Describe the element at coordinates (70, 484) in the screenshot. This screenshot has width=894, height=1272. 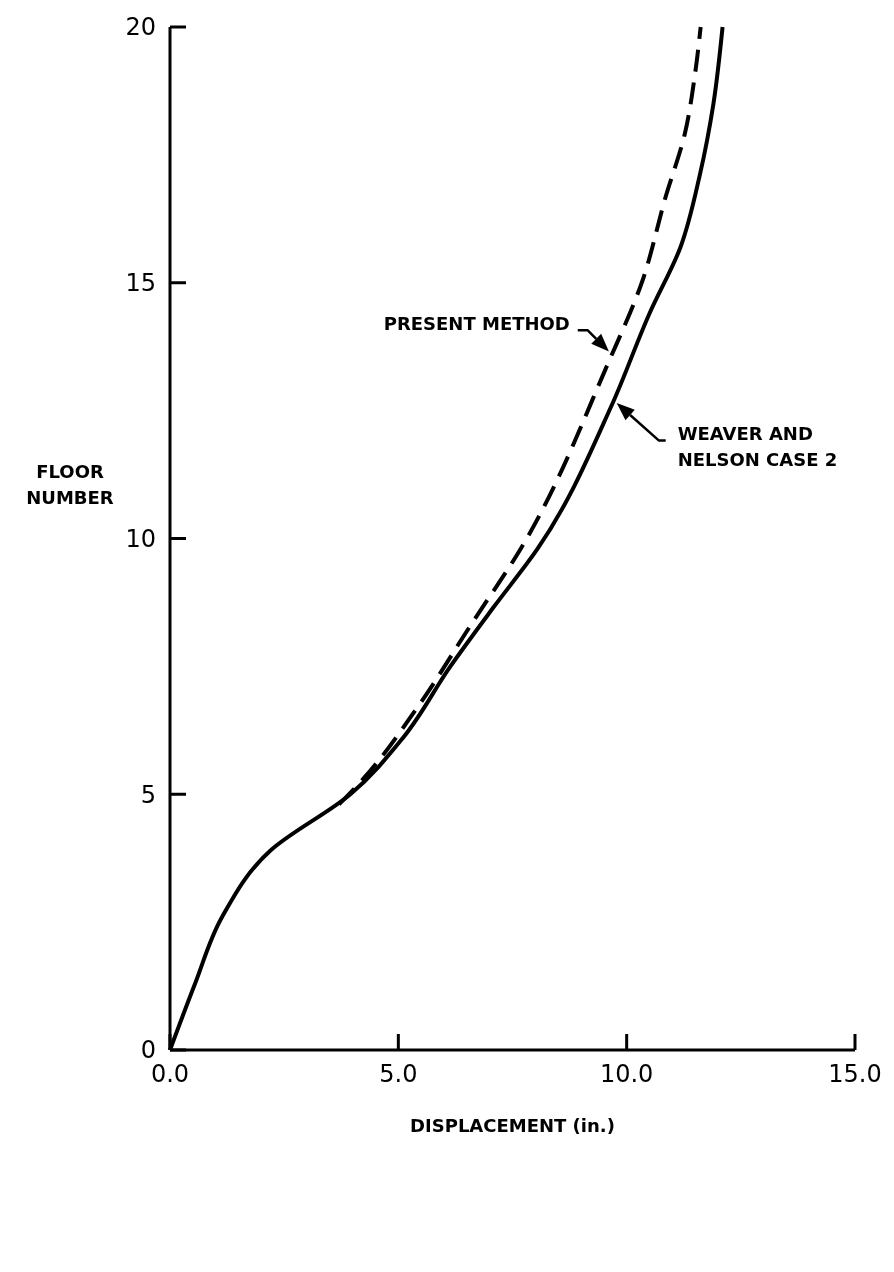
I see `y-axis-title: FLOOR NUMBER` at that location.